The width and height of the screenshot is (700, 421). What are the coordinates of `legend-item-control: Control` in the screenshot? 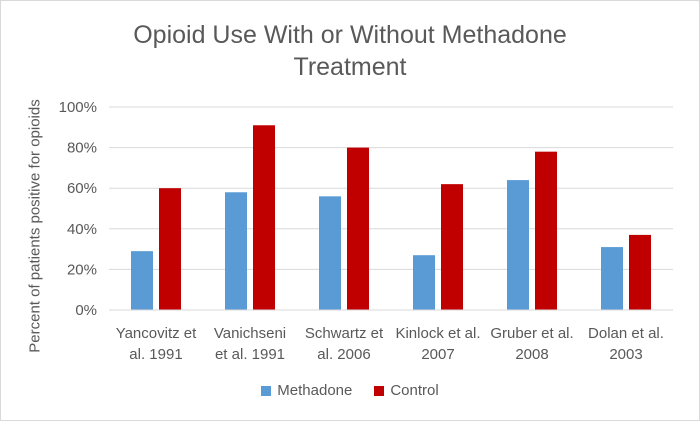 It's located at (406, 390).